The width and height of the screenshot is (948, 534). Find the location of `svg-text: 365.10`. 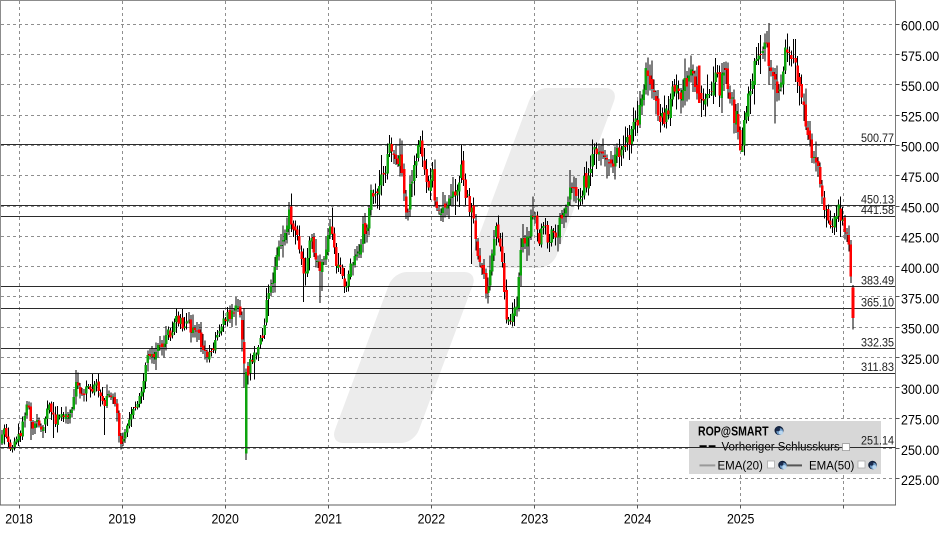

svg-text: 365.10 is located at coordinates (877, 304).